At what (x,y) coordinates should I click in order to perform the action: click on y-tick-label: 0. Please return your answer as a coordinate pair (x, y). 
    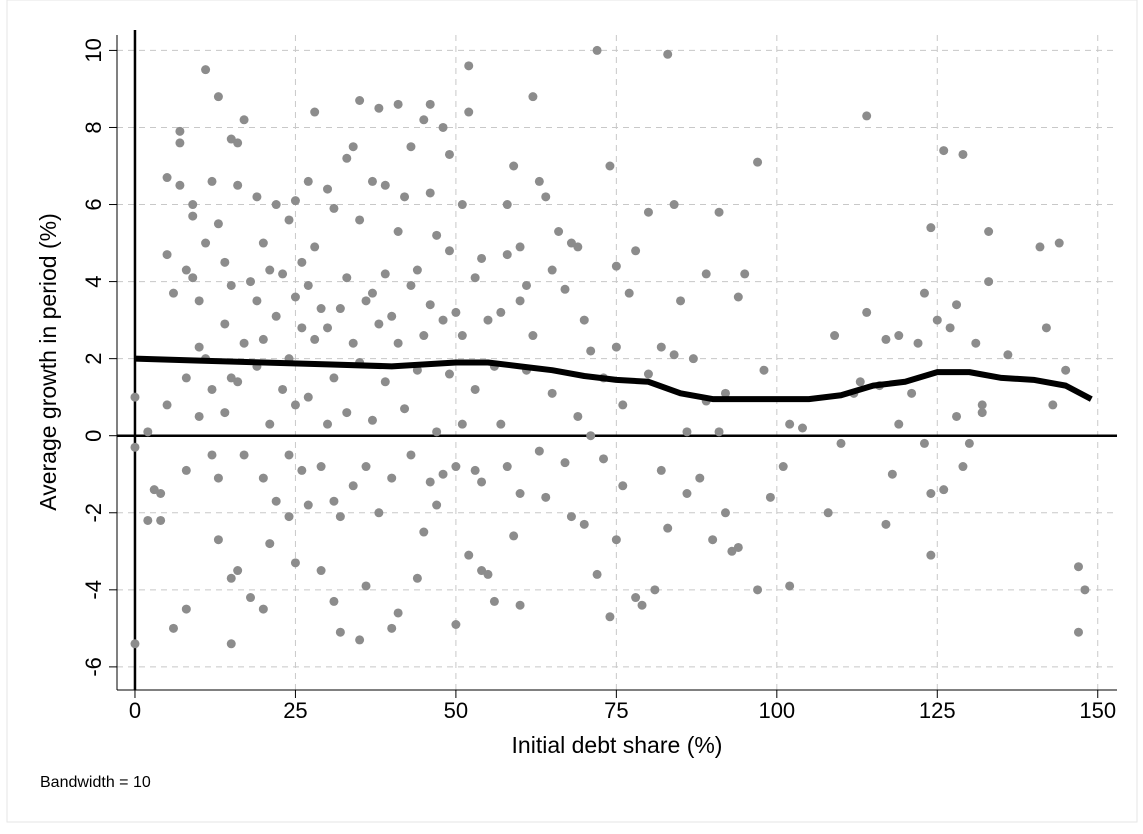
    Looking at the image, I should click on (93, 436).